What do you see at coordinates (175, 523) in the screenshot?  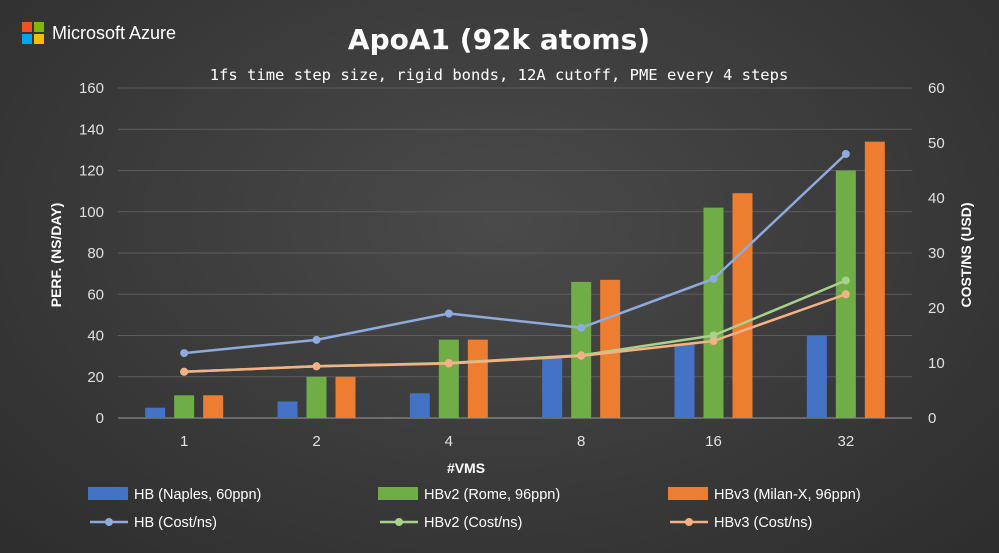 I see `legend-label: HB (Cost/ns)` at bounding box center [175, 523].